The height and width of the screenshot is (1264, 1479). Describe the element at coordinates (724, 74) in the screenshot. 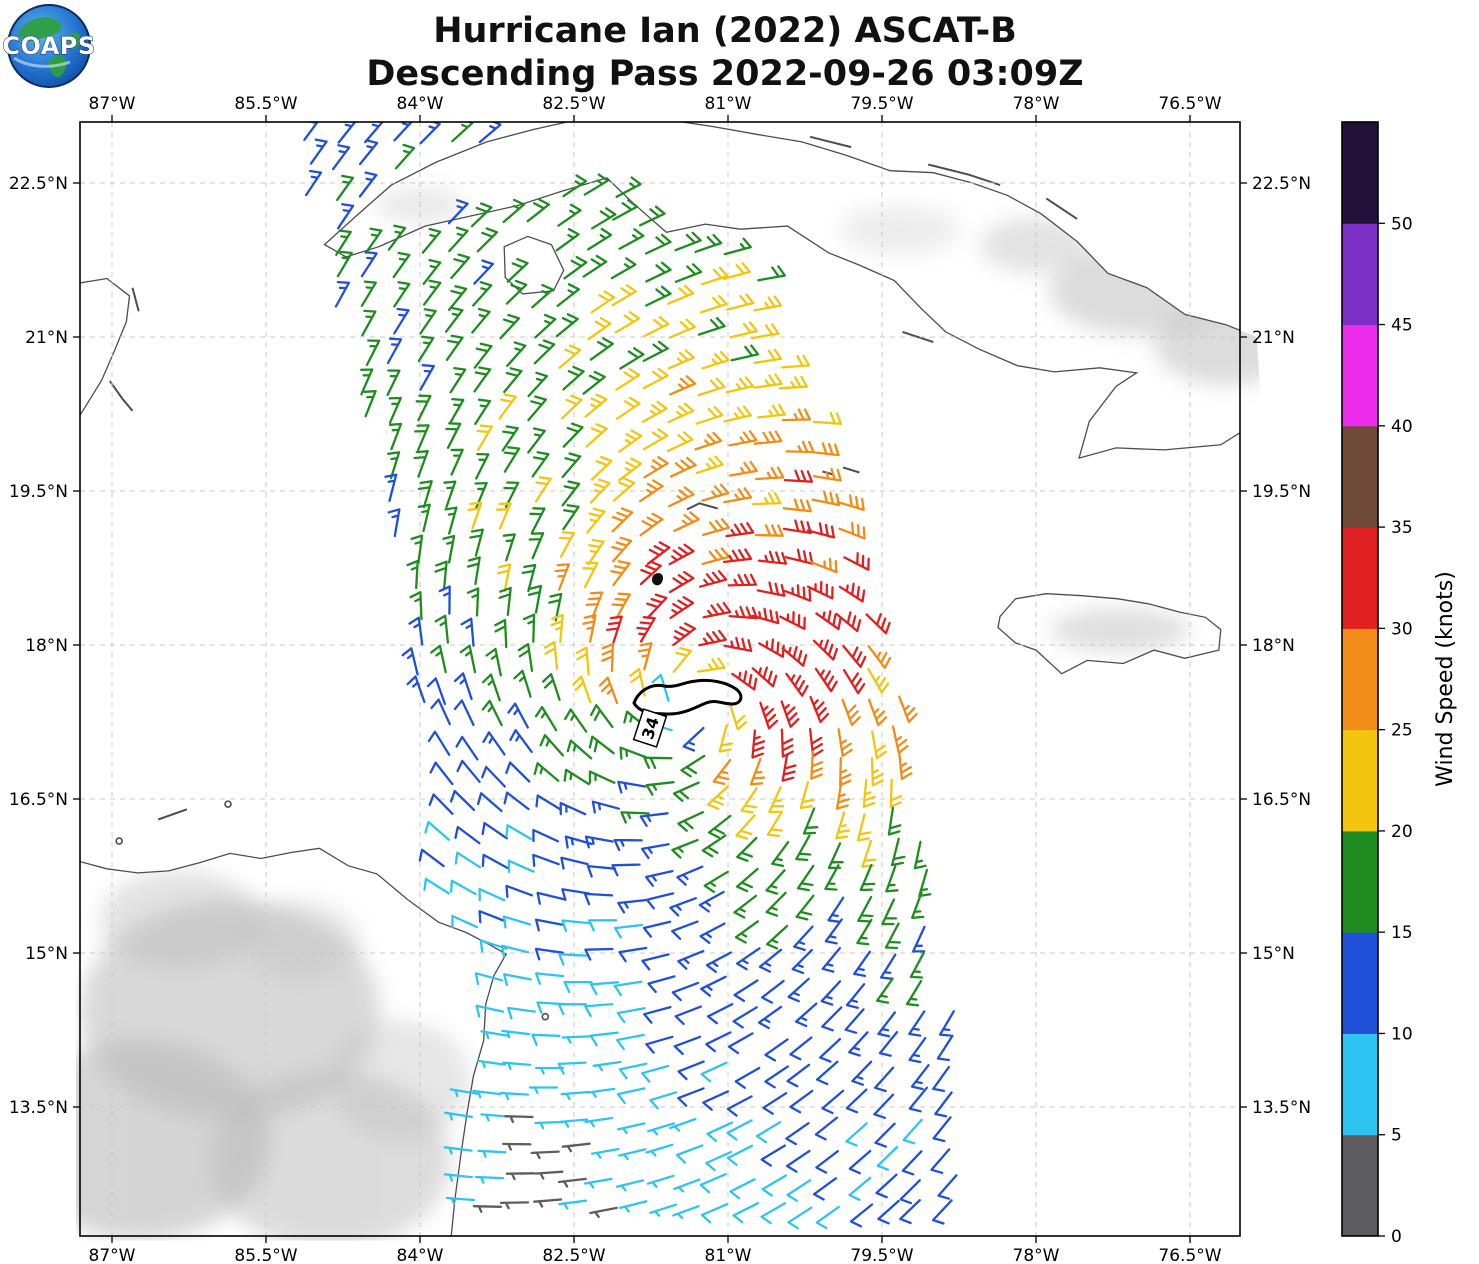

I see `figure-title-line2: Descending Pass 2022-09-26 03:09Z` at that location.